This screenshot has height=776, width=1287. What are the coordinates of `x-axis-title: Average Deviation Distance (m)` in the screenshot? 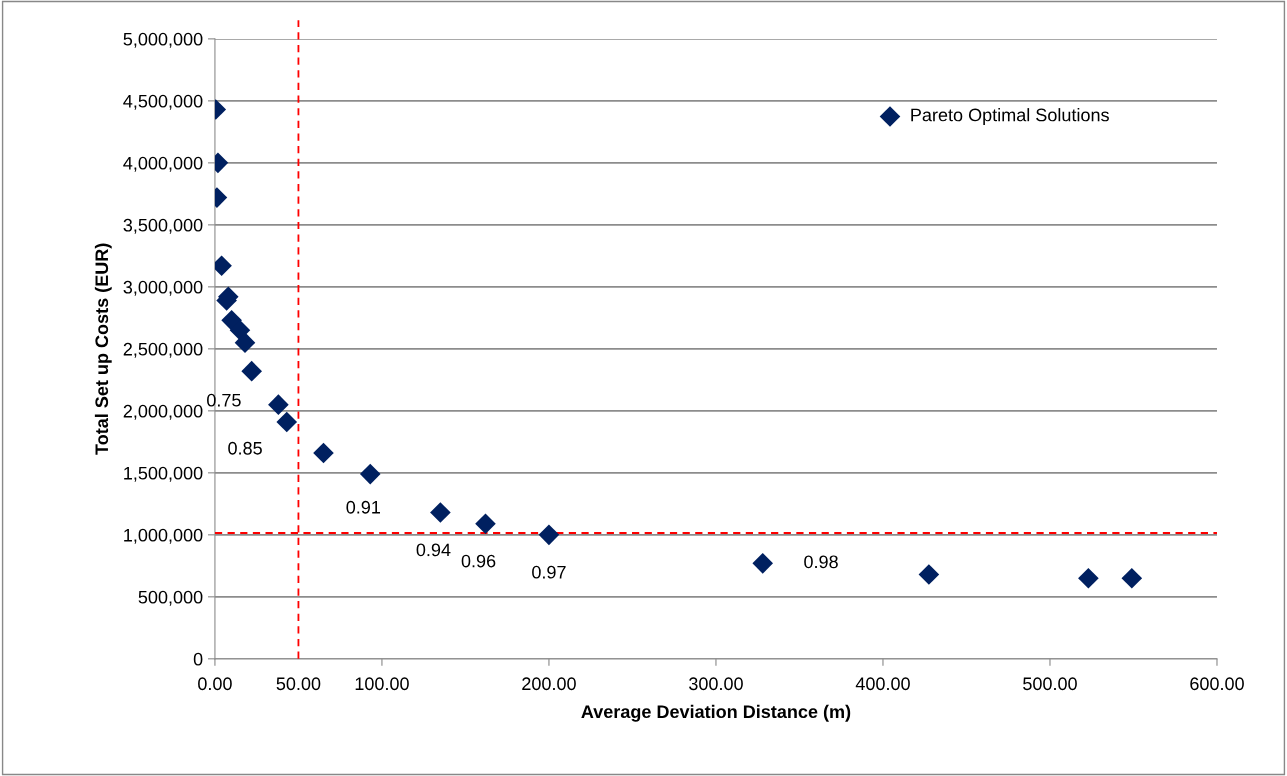 It's located at (716, 713).